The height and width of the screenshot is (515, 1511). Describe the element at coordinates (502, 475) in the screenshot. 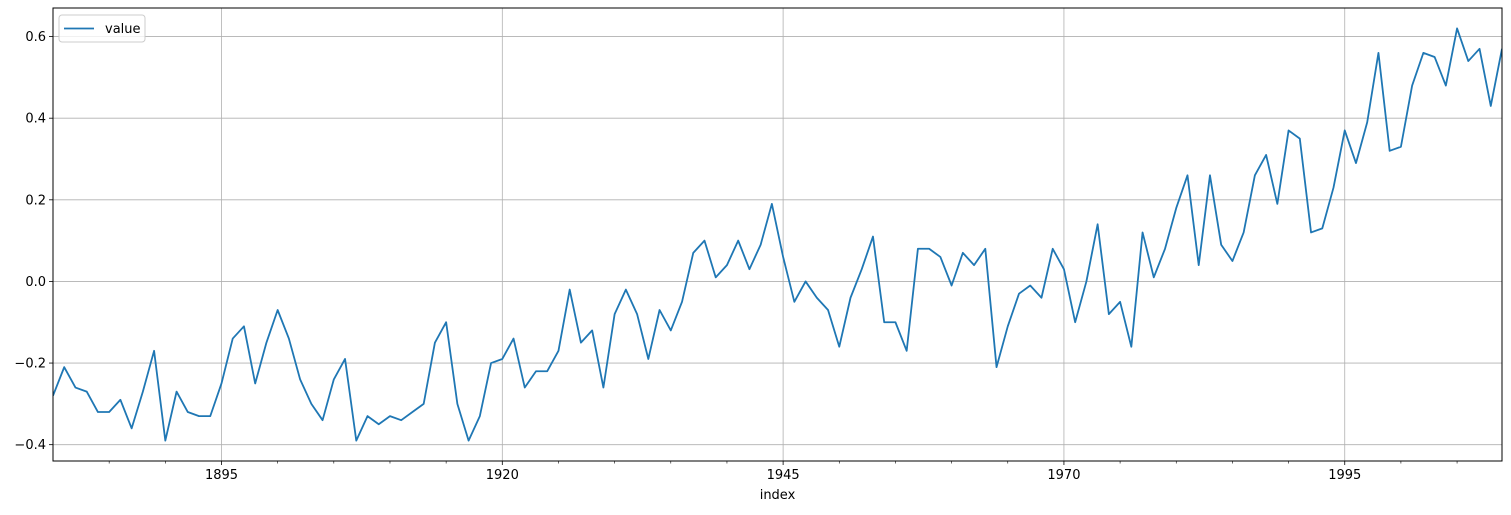

I see `x-tick-label: 1920` at that location.